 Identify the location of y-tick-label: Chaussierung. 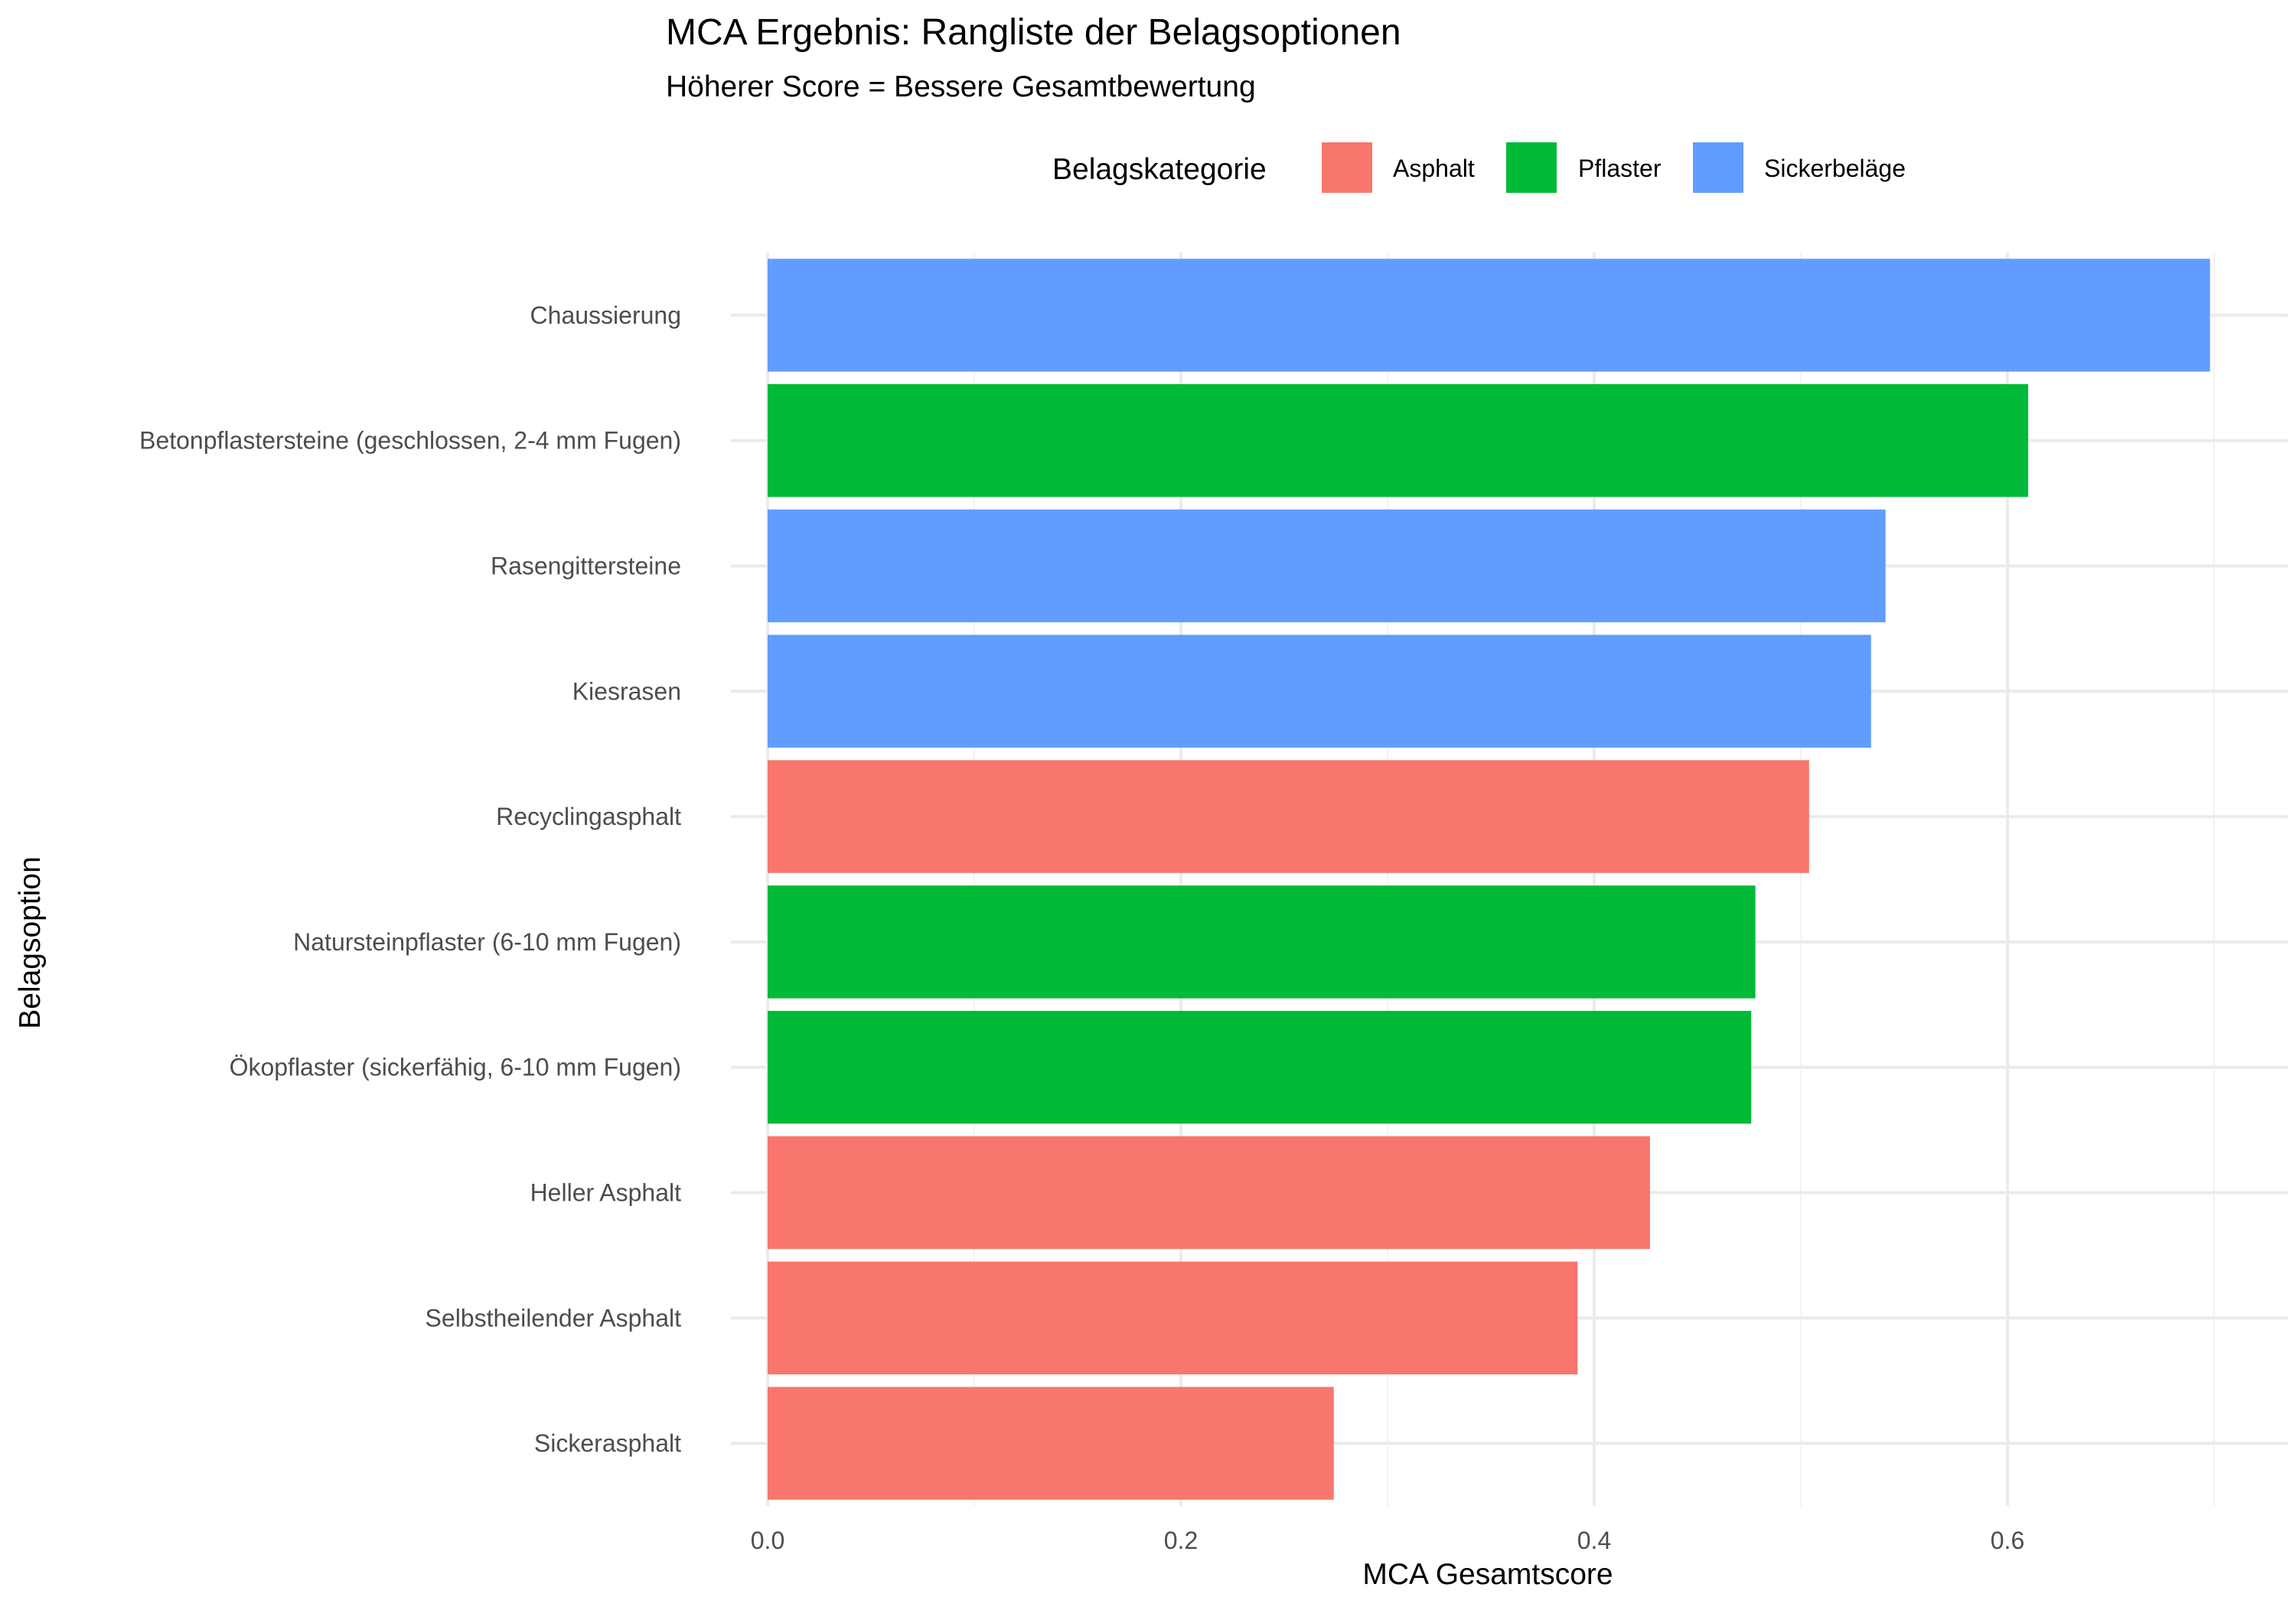
(605, 315).